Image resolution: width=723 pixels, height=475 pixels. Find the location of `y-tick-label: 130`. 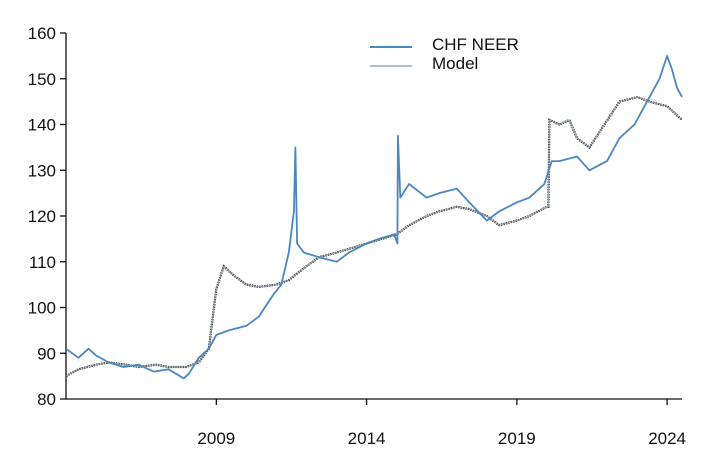

y-tick-label: 130 is located at coordinates (42, 170).